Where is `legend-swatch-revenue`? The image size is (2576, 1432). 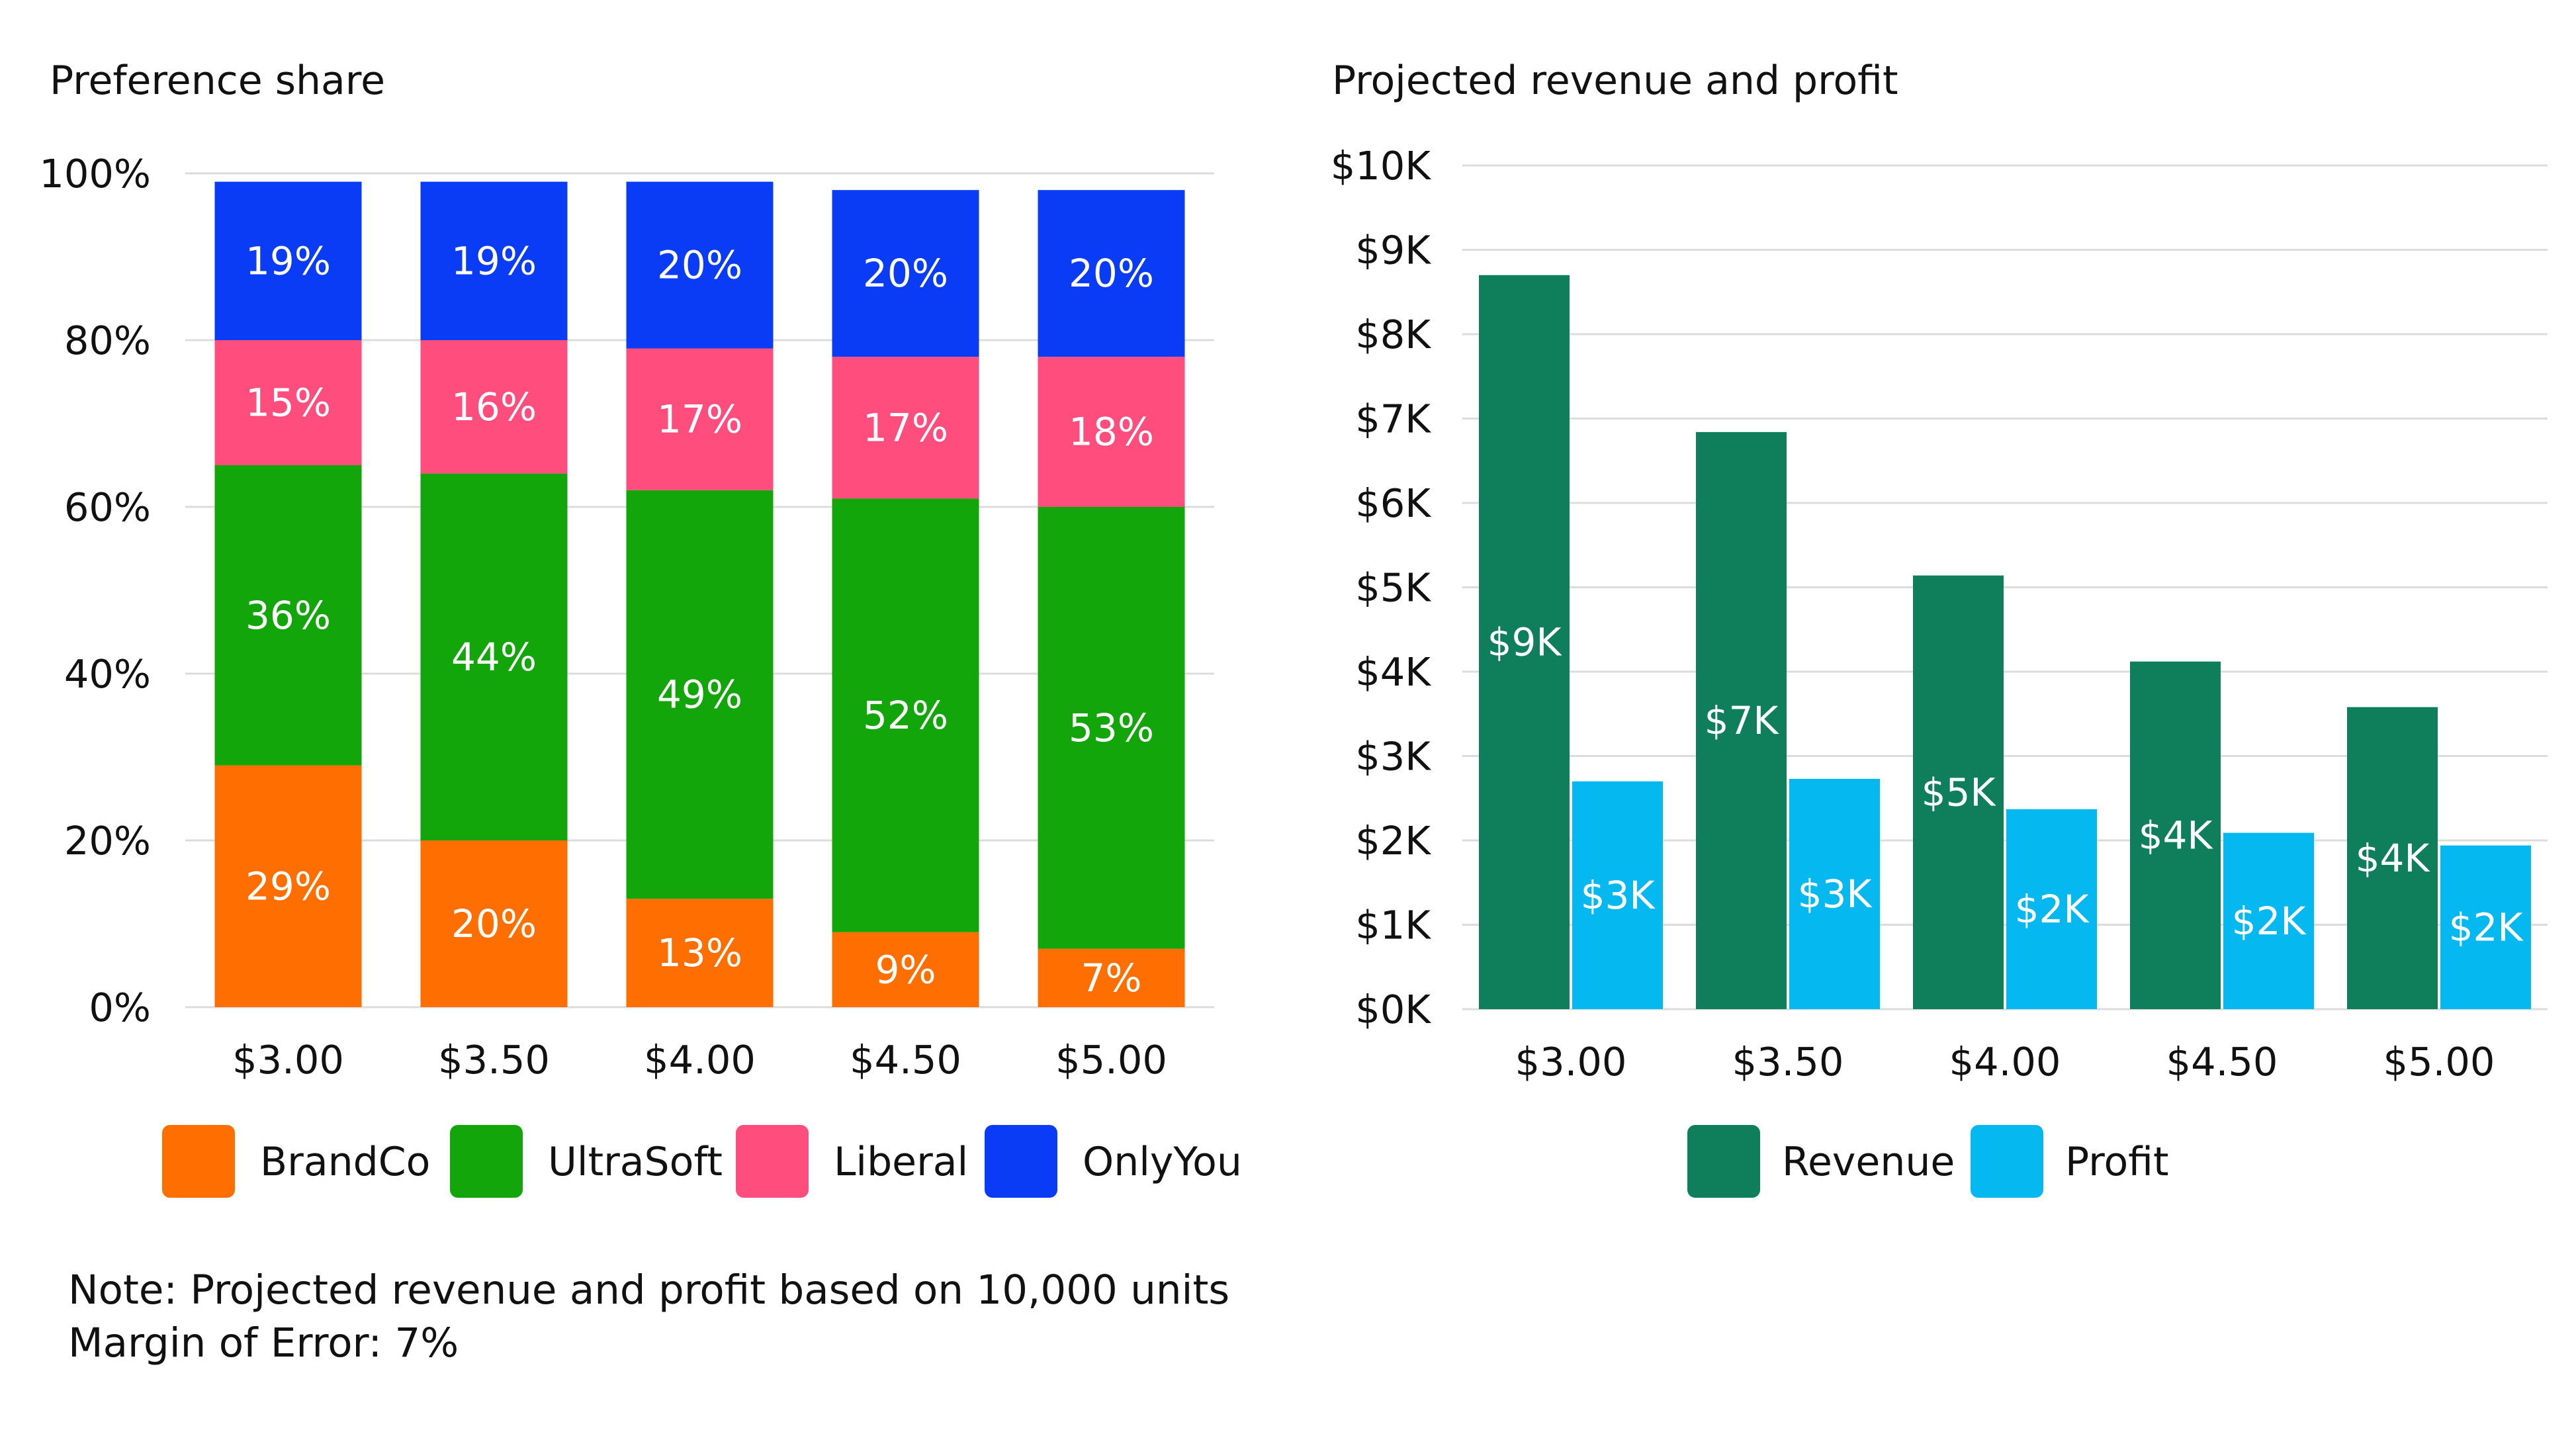
legend-swatch-revenue is located at coordinates (1723, 1162).